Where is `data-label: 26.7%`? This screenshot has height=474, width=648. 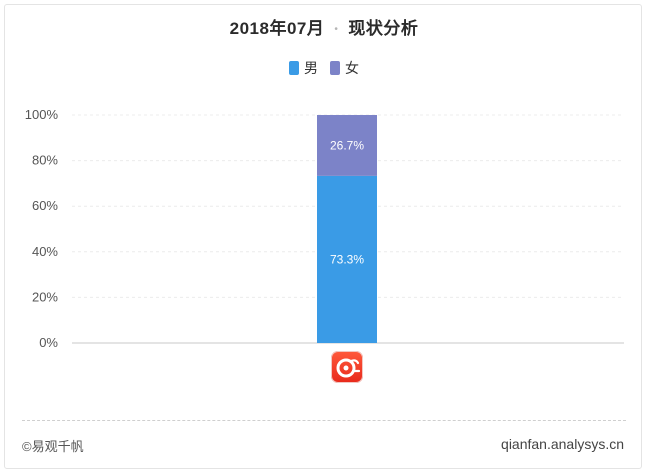 data-label: 26.7% is located at coordinates (347, 145).